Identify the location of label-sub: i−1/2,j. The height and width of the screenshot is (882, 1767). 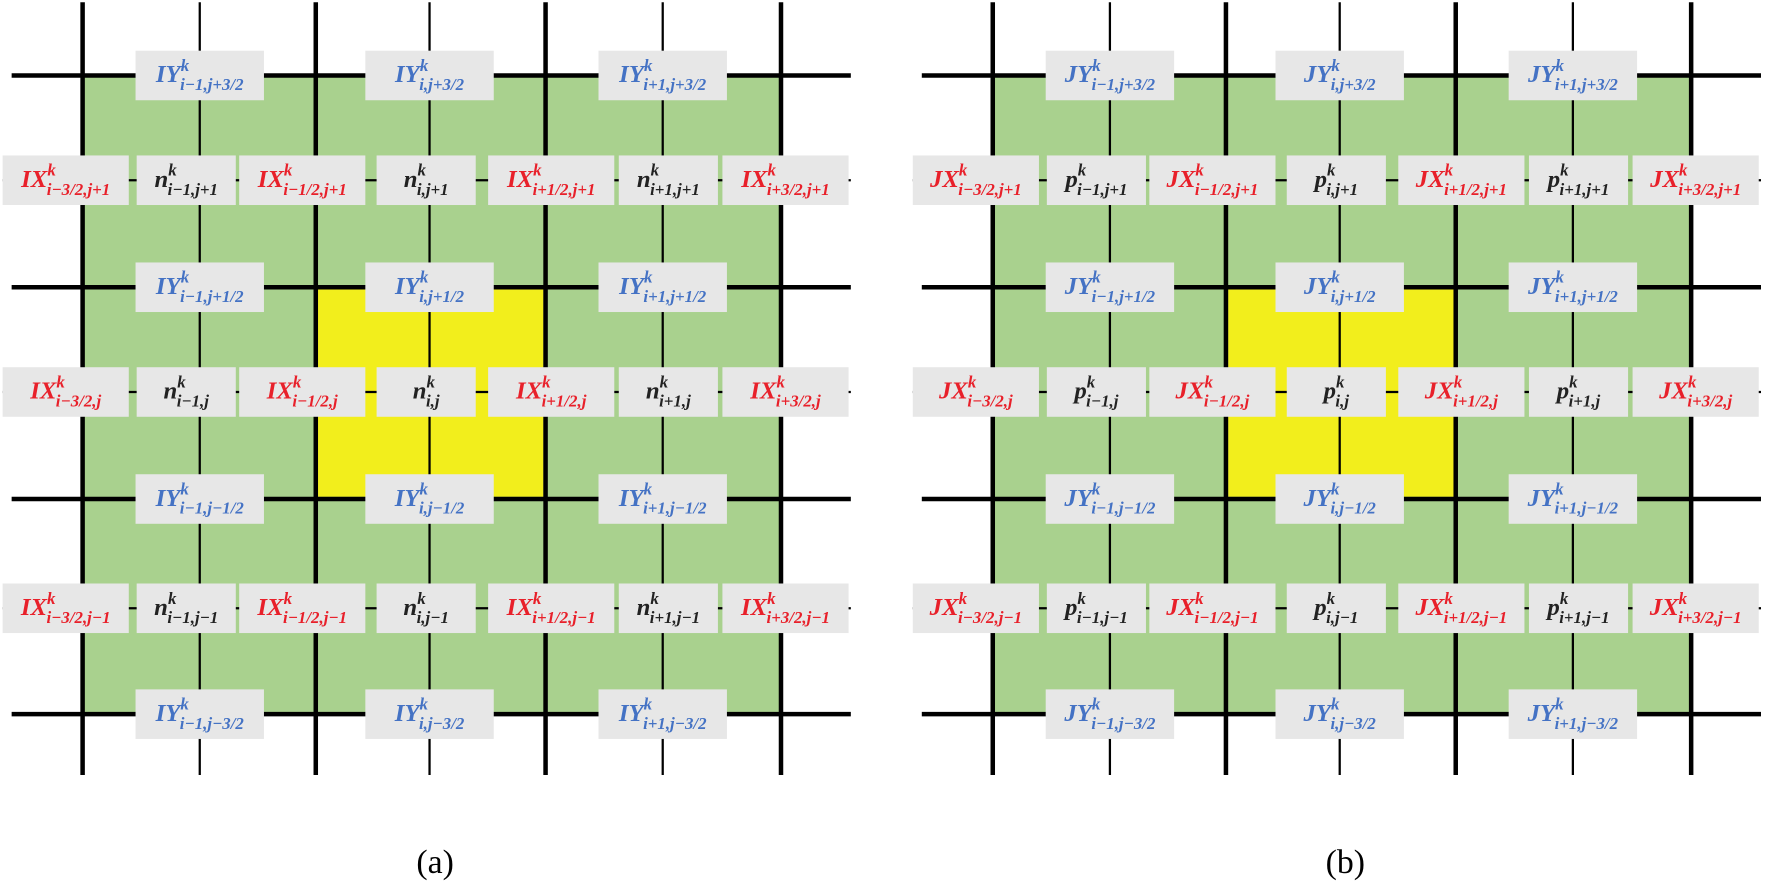
(315, 401).